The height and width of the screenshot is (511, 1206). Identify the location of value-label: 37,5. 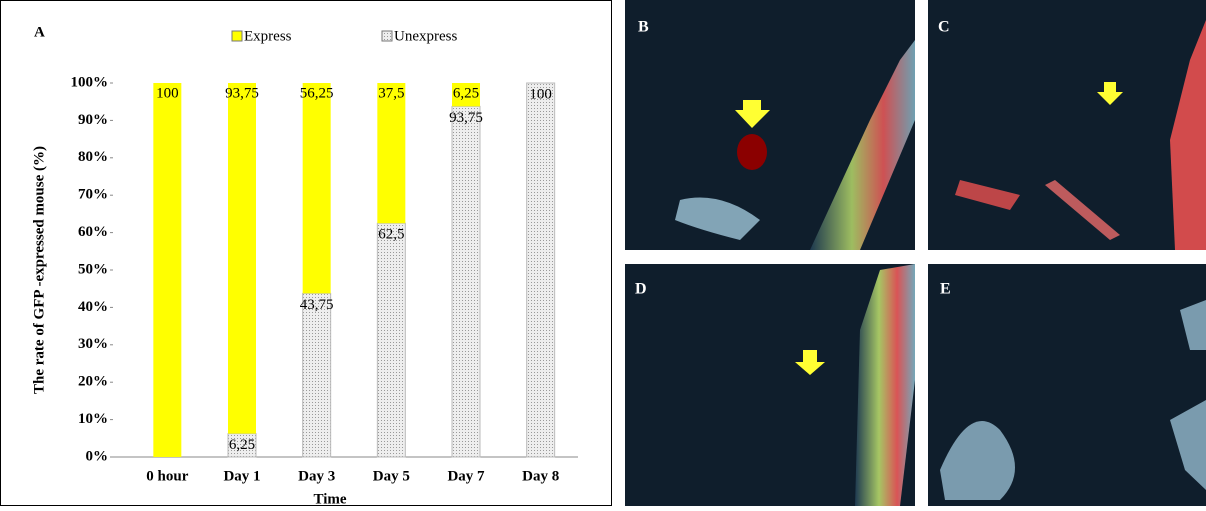
(391, 93).